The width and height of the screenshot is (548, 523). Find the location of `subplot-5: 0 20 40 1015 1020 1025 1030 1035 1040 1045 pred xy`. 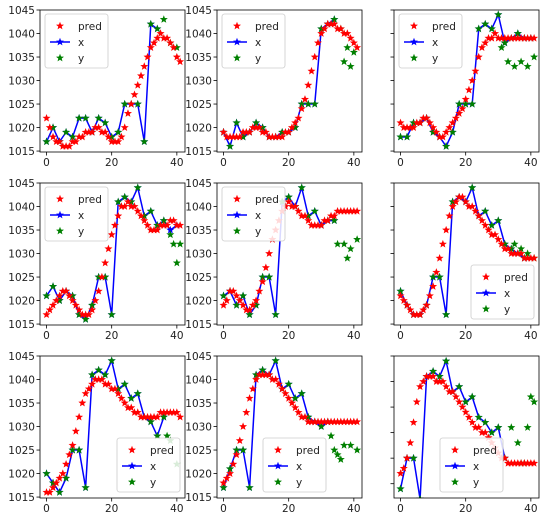

subplot-5: 0 20 40 1015 1020 1025 1030 1035 1040 1045 pred xy is located at coordinates (274, 260).